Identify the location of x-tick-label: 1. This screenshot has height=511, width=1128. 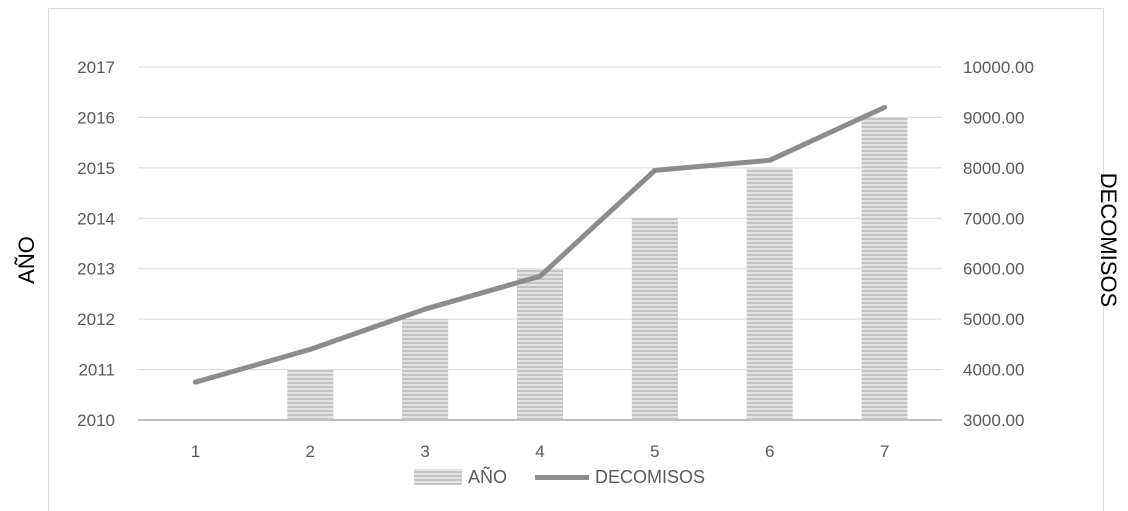
(195, 451).